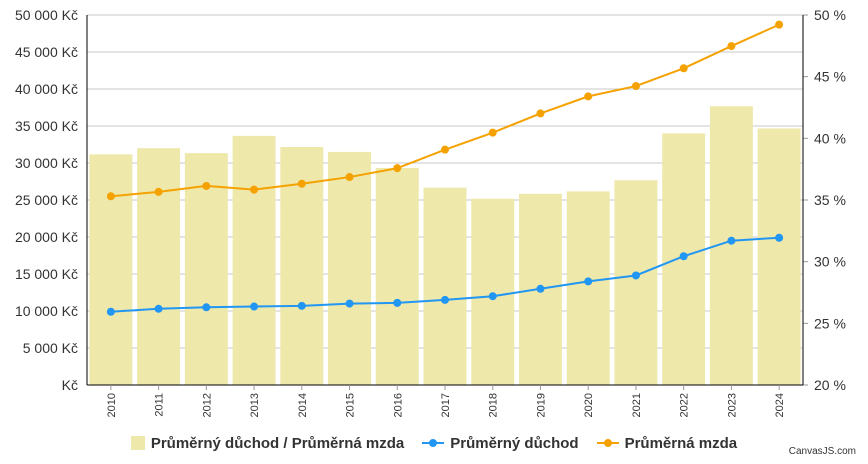 The height and width of the screenshot is (464, 868). I want to click on legend-item-wage: Průměrná mzda, so click(667, 443).